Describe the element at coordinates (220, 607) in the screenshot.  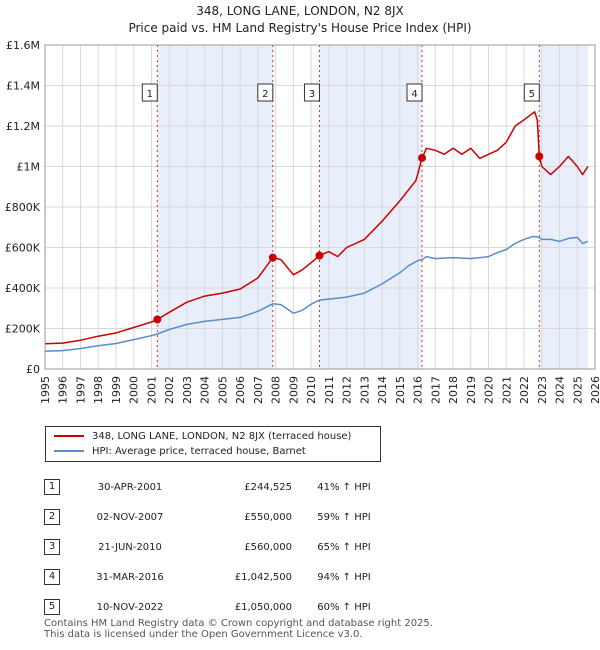
I see `table-row: 5 10-NOV-2022 £1,050,000 60% ↑ HPI` at that location.